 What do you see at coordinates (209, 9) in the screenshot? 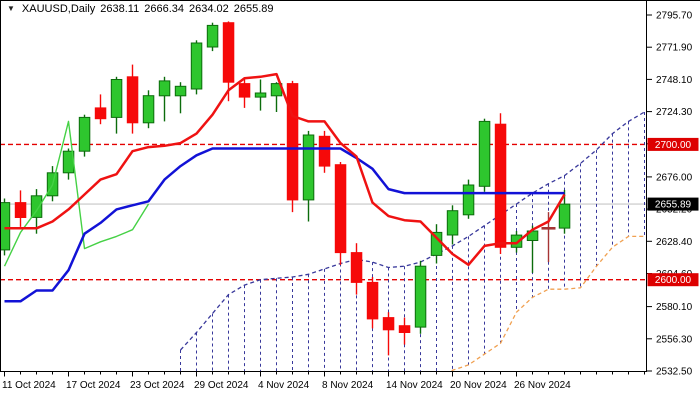
I see `ohlc-low: 2634.02` at bounding box center [209, 9].